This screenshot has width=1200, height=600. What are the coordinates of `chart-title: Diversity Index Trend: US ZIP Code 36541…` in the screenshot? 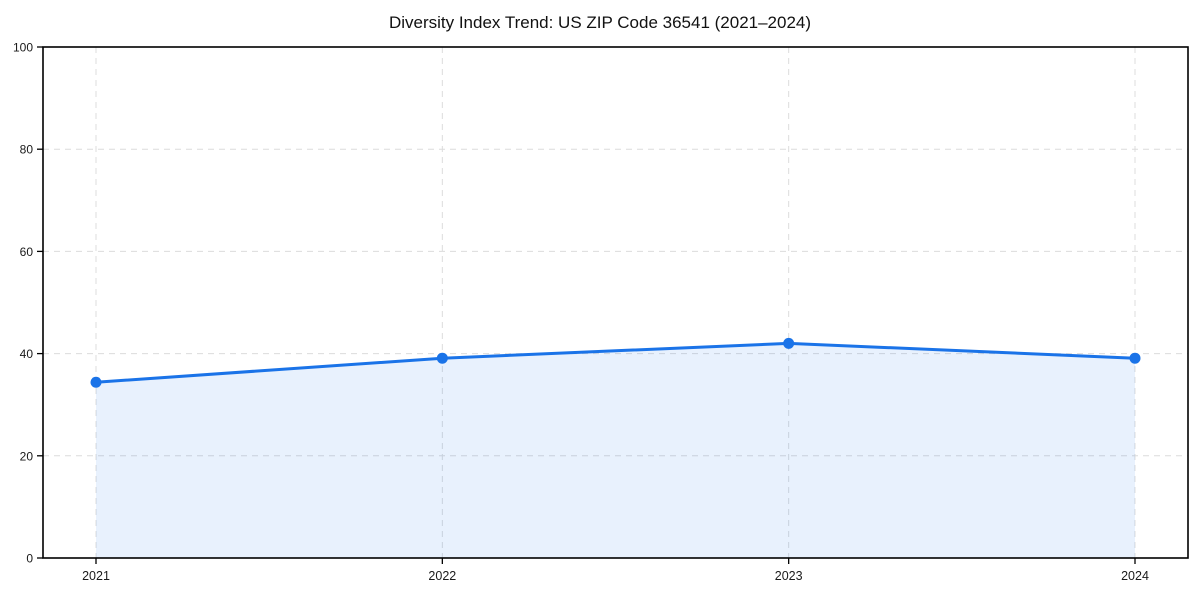 It's located at (600, 22).